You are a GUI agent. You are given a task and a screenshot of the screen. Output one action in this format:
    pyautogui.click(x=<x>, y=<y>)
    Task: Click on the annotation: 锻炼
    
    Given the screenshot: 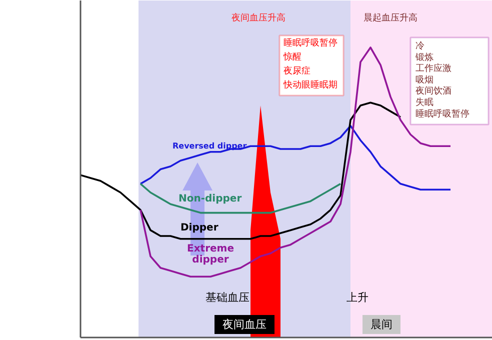 What is the action you would take?
    pyautogui.click(x=424, y=57)
    